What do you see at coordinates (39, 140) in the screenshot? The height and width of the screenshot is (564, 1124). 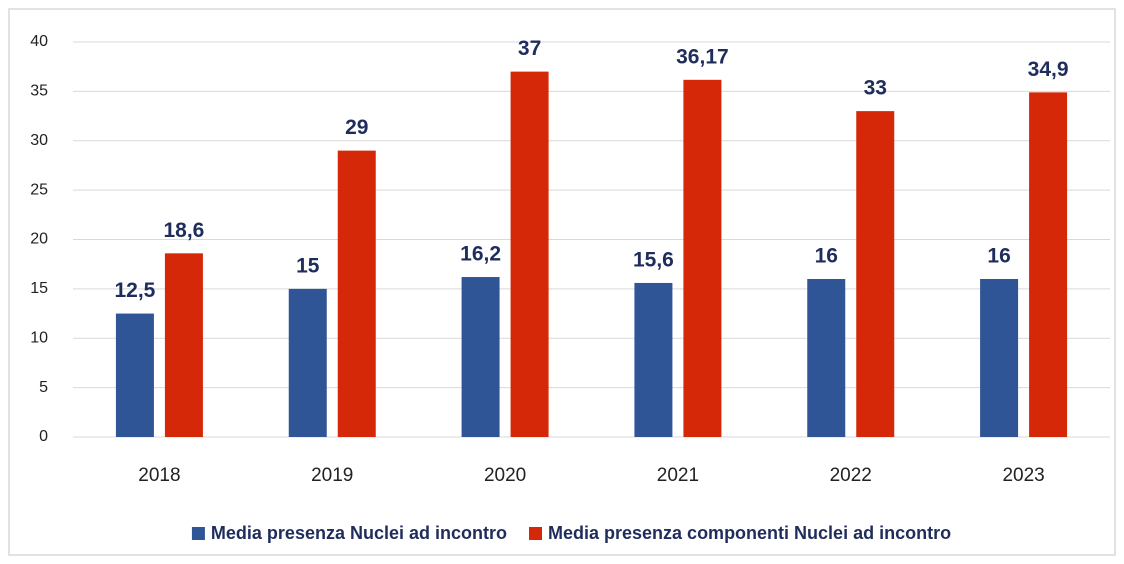 I see `y-tick-label: 30` at bounding box center [39, 140].